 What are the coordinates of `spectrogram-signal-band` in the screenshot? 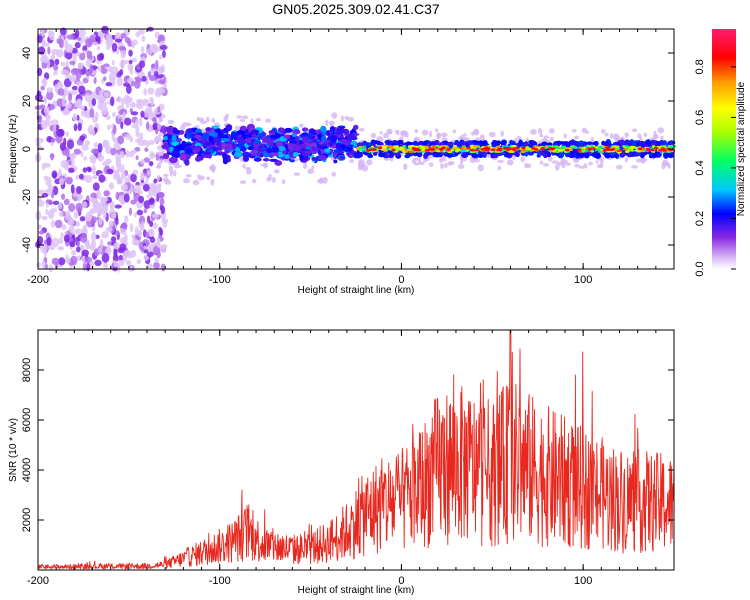 It's located at (419, 144).